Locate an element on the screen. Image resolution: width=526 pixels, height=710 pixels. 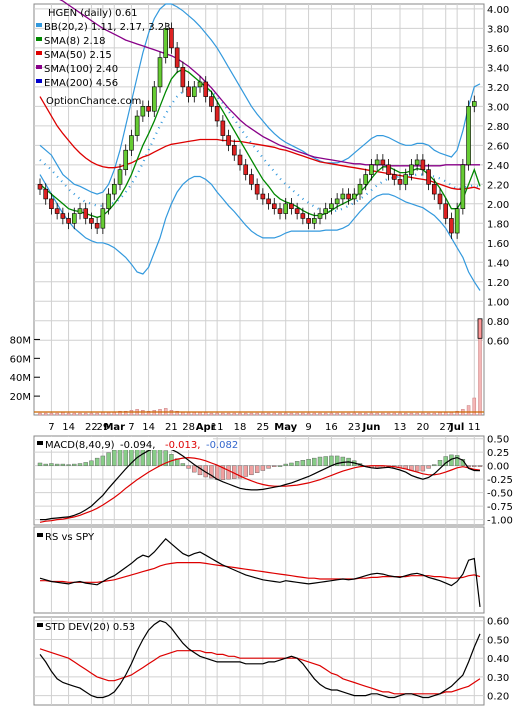
macd-signal-value: -0.013, is located at coordinates (182, 445).